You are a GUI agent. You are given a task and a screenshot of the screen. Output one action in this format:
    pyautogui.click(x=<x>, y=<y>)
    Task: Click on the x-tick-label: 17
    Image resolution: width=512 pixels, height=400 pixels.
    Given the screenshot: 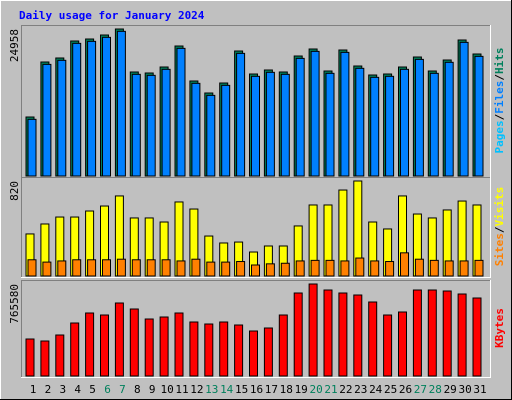 What is the action you would take?
    pyautogui.click(x=271, y=389)
    